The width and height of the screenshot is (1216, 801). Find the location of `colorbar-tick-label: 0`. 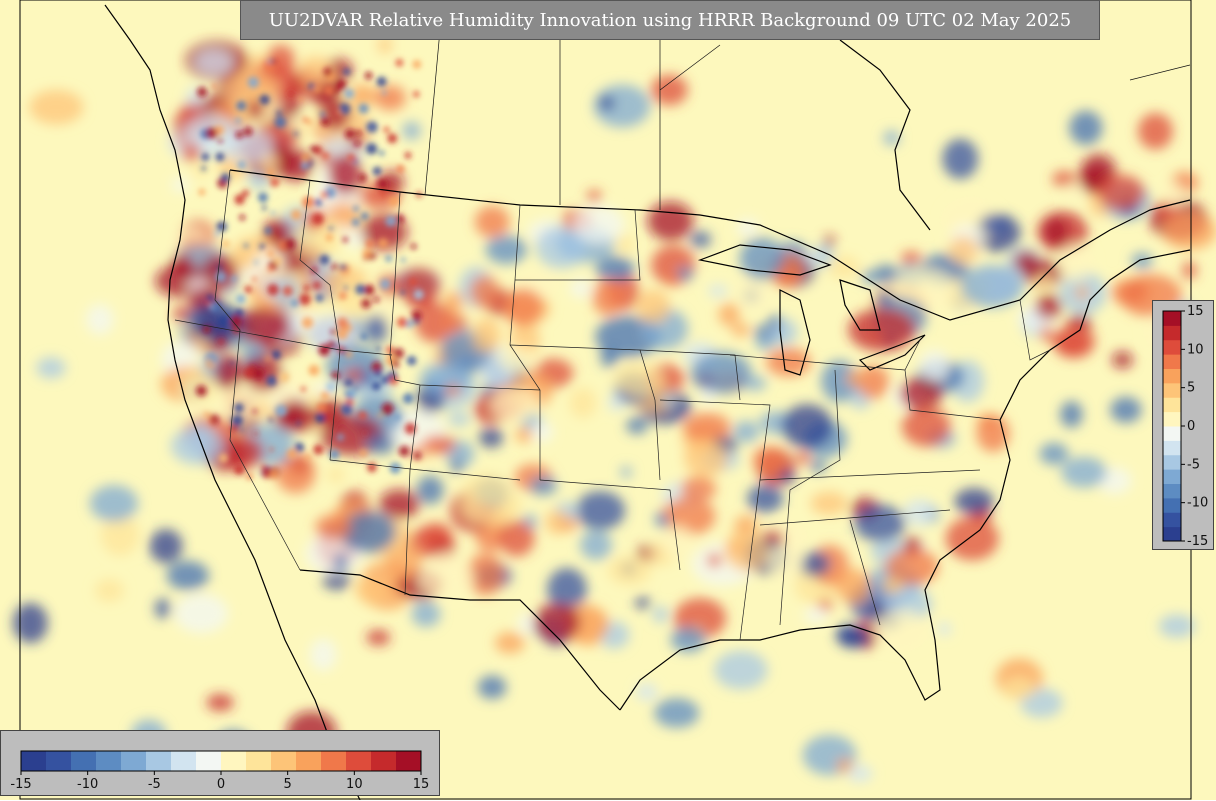

colorbar-tick-label: 0 is located at coordinates (221, 784).